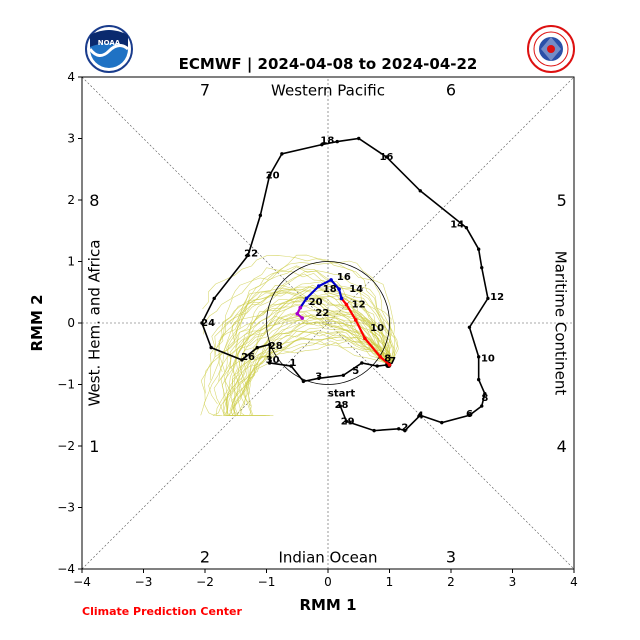 The image size is (640, 640). Describe the element at coordinates (392, 361) in the screenshot. I see `observed-day-label: 7` at that location.